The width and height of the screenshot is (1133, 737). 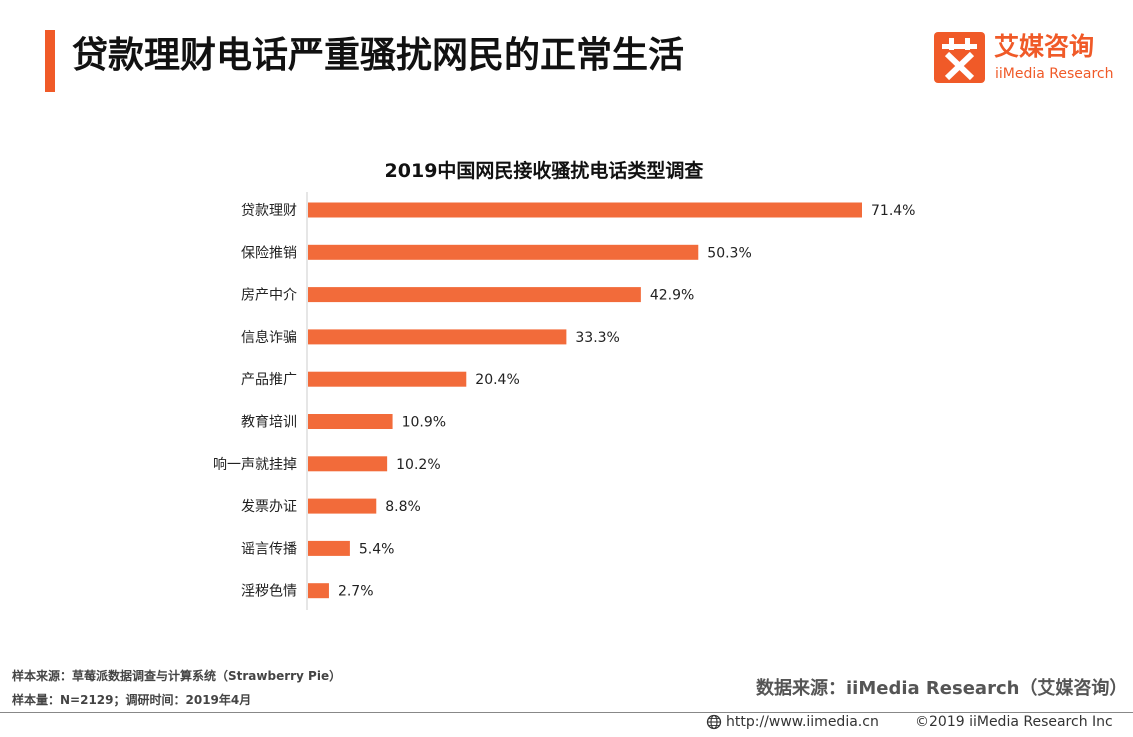 What do you see at coordinates (1054, 74) in the screenshot?
I see `logo-english-name: iiMedia Research` at bounding box center [1054, 74].